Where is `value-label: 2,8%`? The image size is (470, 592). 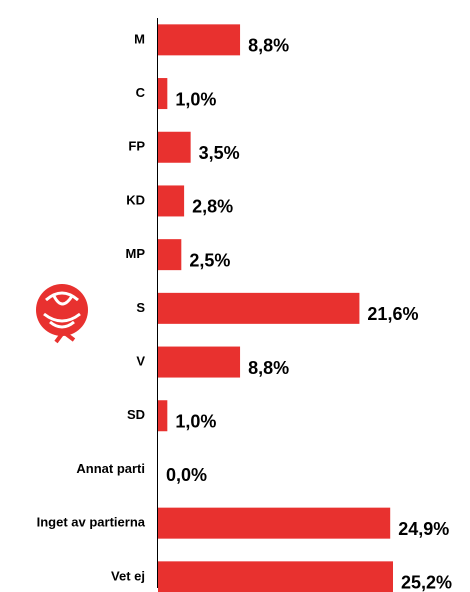 value-label: 2,8% is located at coordinates (212, 207).